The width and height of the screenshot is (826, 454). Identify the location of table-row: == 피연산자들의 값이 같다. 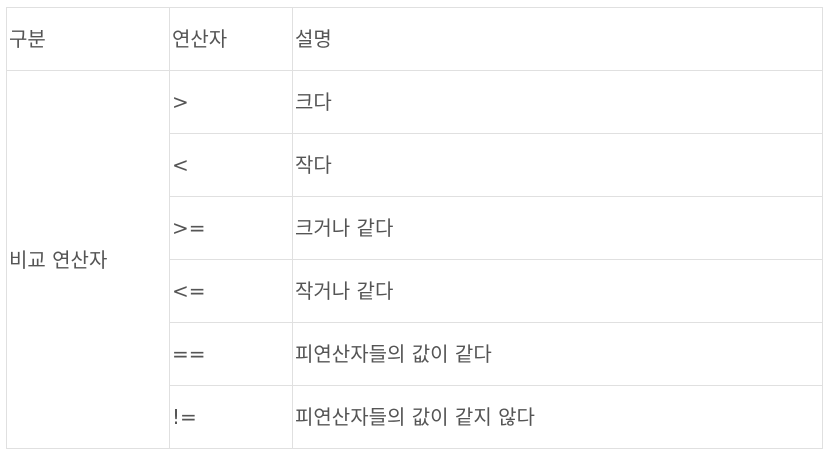
(415, 354).